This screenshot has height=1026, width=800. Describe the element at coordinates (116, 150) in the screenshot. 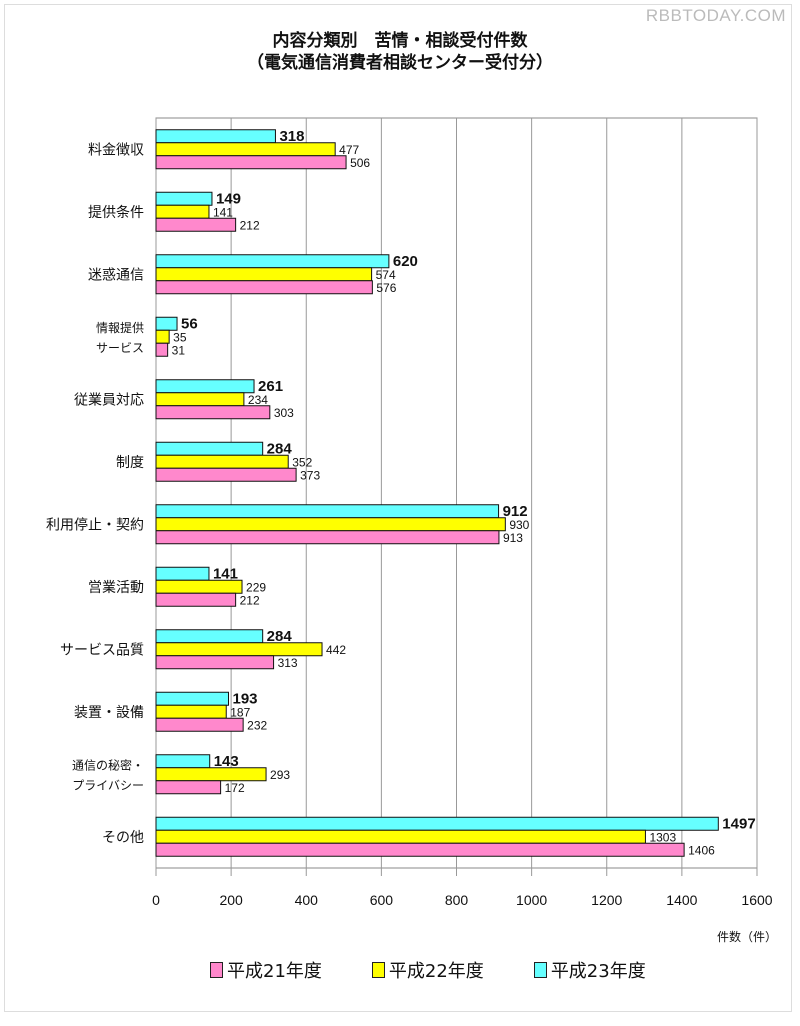

I see `category-label: 料金徴収` at that location.